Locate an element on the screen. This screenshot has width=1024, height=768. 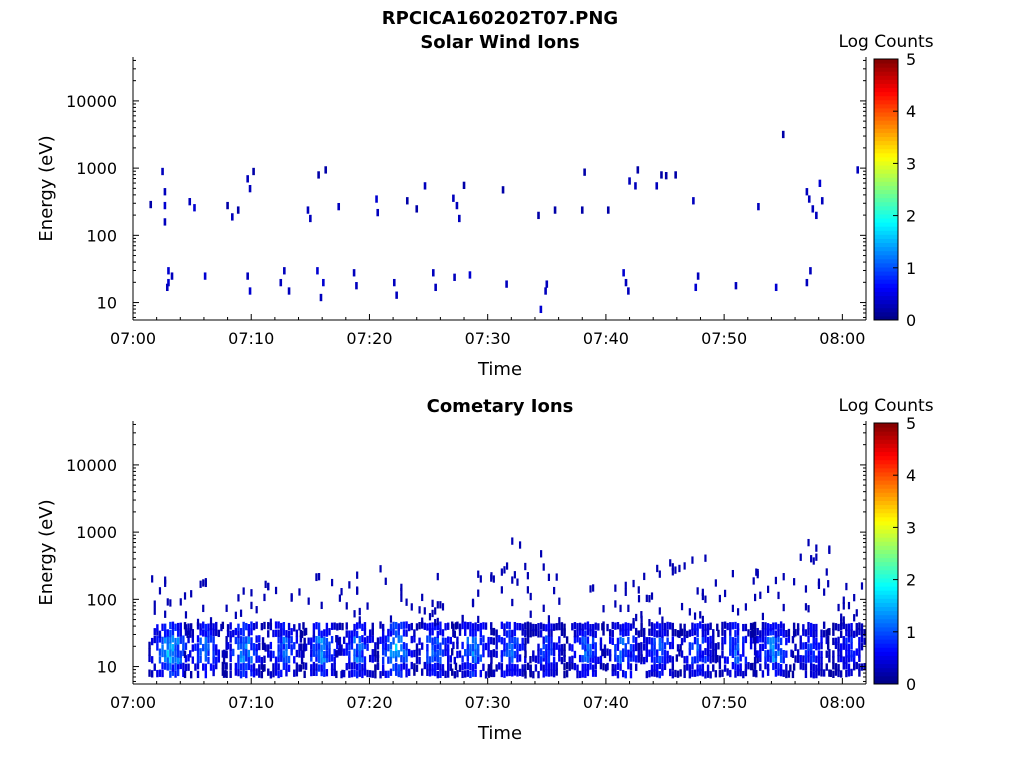
colorbar-frame is located at coordinates (886, 189).